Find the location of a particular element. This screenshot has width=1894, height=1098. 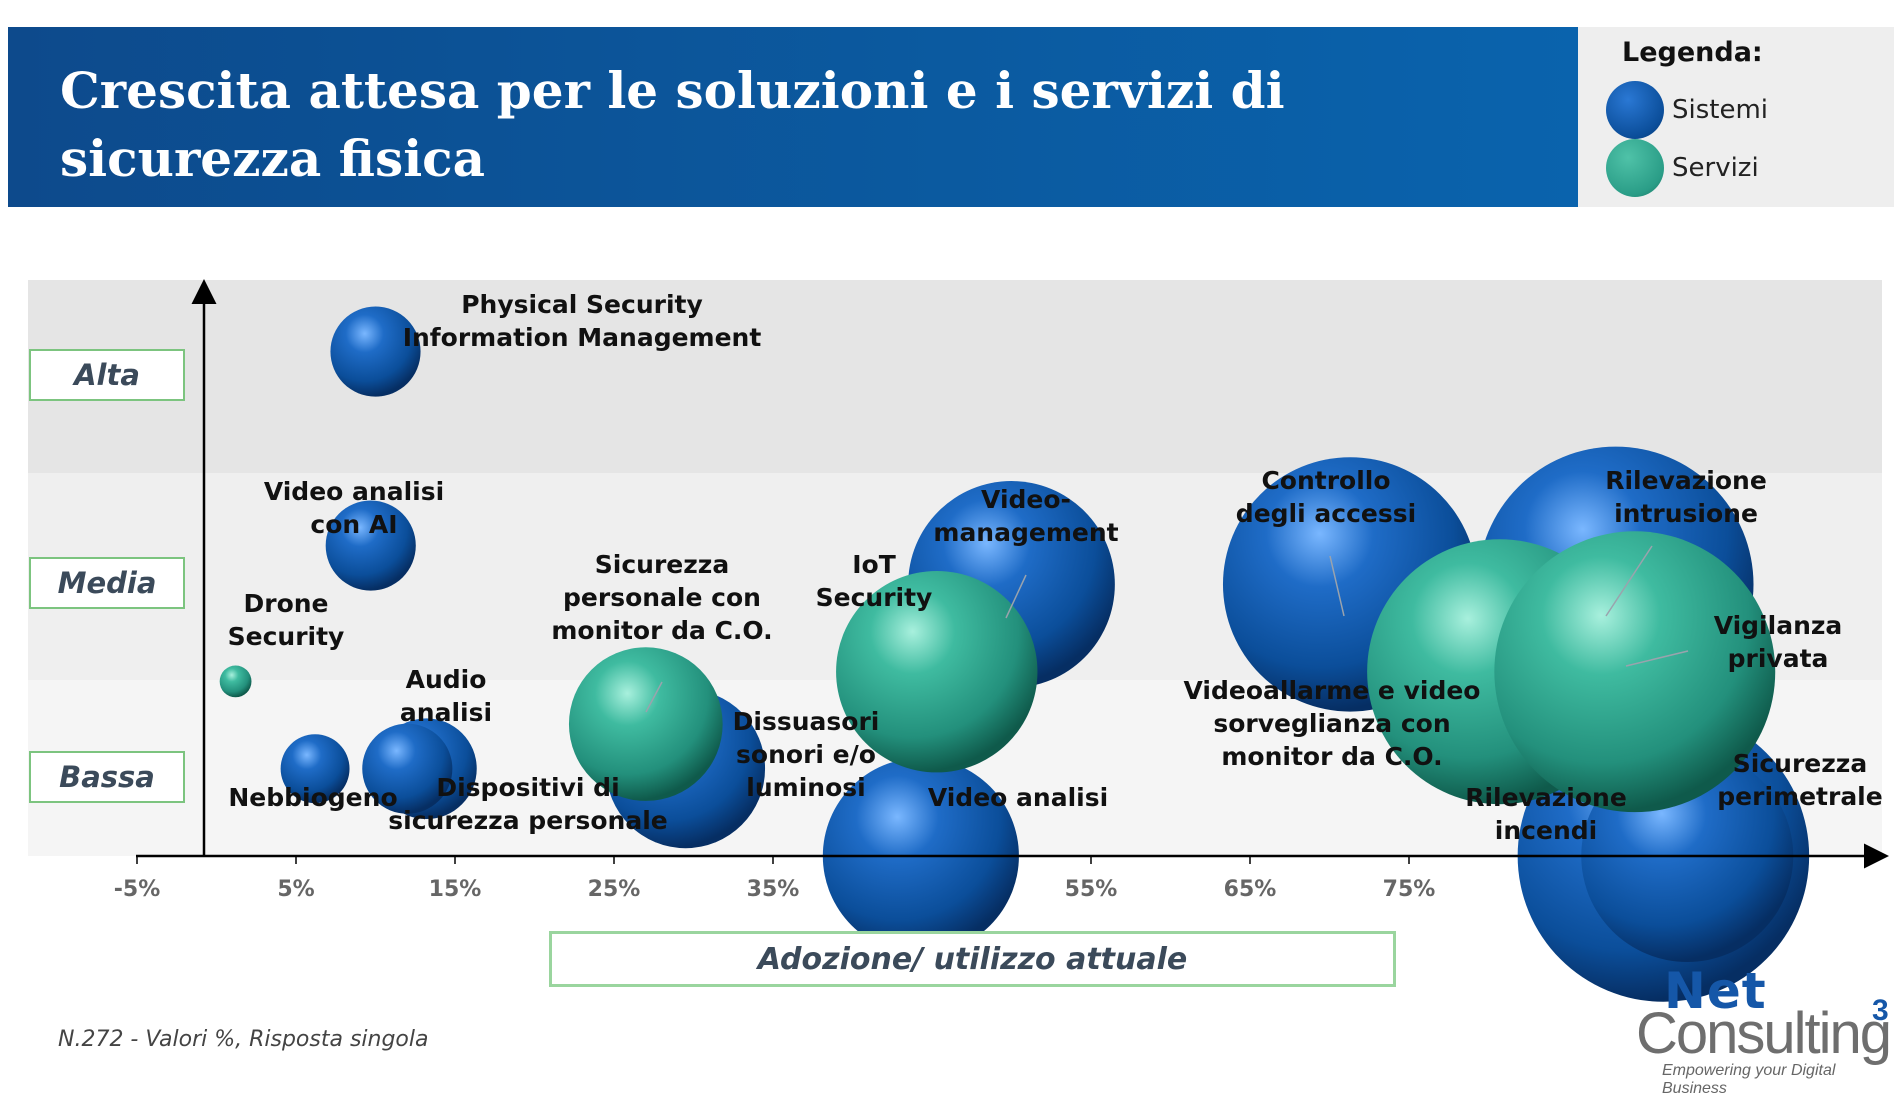

legend-item-servizi: Servizi is located at coordinates (1682, 168).